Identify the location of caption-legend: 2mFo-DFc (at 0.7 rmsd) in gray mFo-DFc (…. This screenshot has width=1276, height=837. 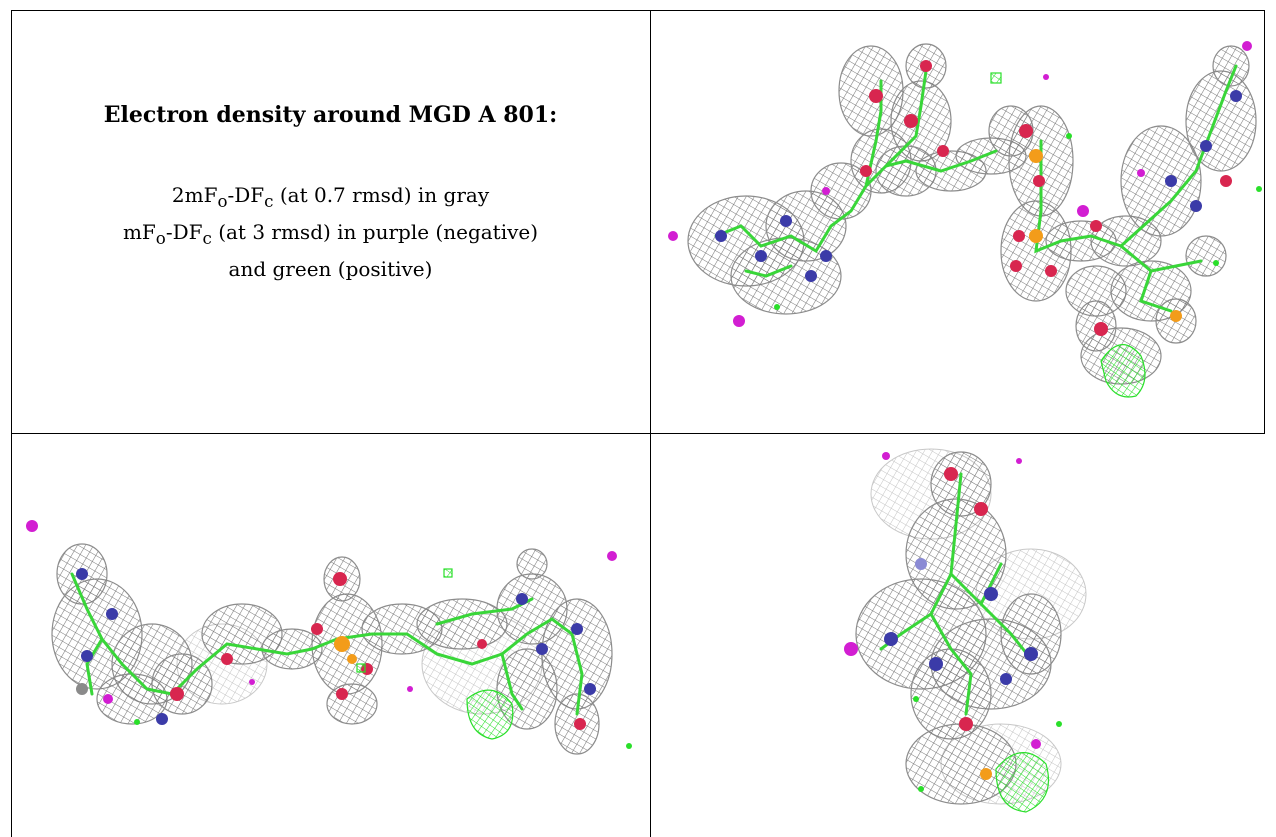
(330, 232).